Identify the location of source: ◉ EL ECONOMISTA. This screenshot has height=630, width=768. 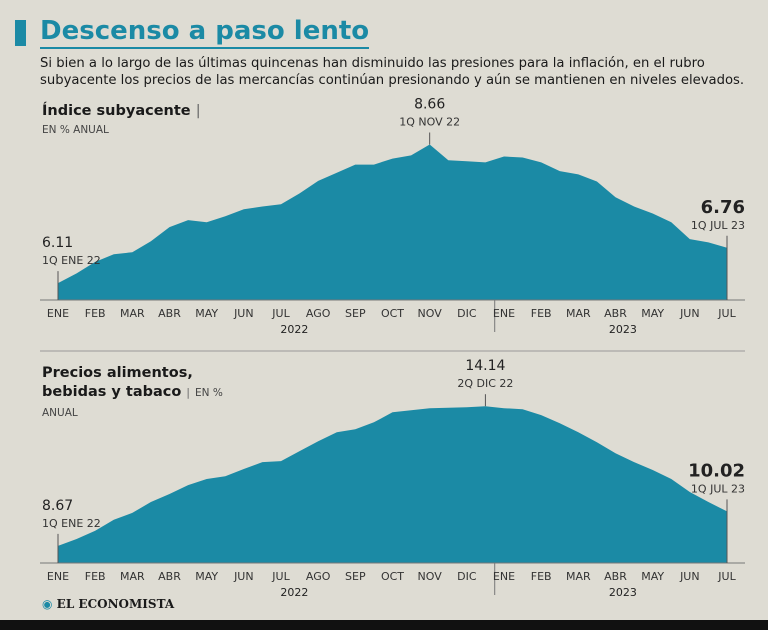
(108, 604).